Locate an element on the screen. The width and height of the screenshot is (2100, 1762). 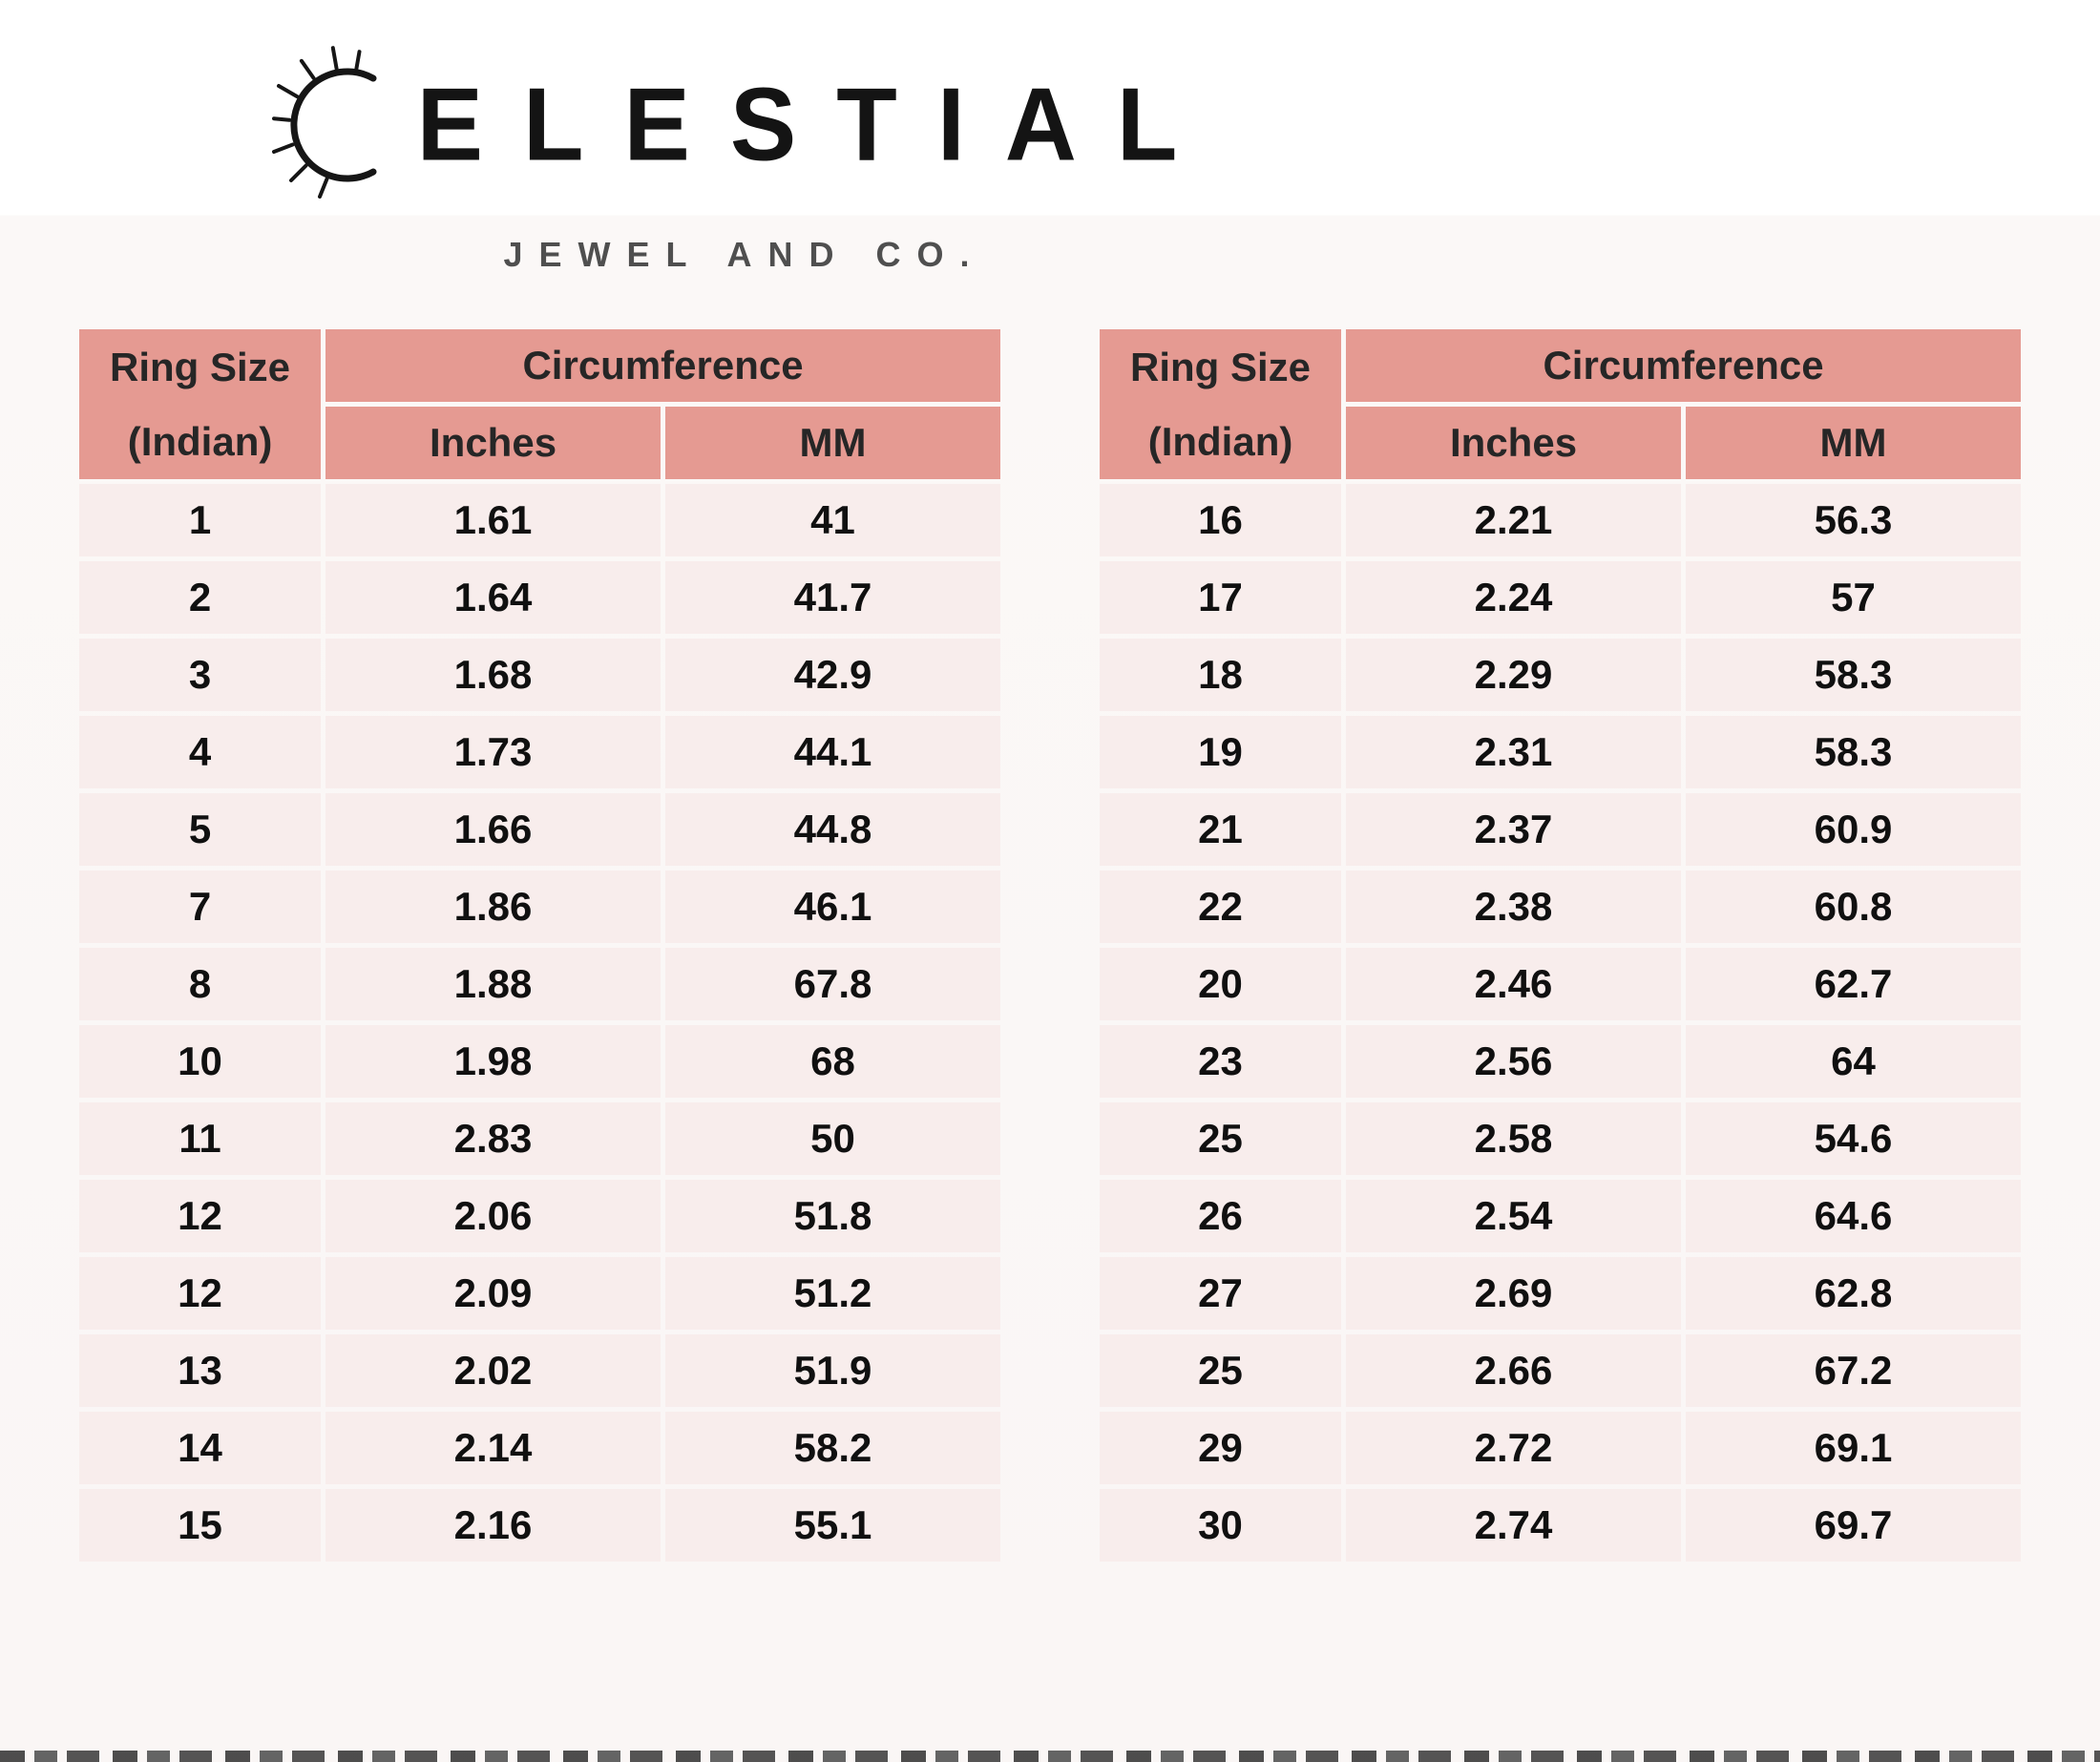
table-cell: 51.9 is located at coordinates (833, 1371).